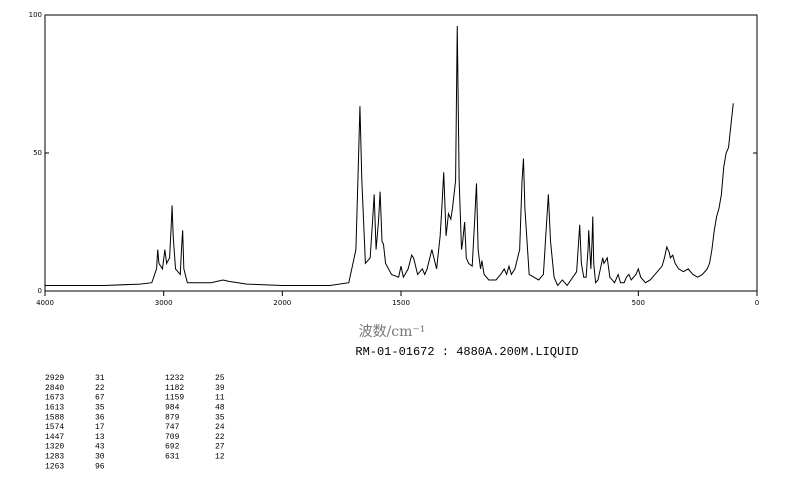 This screenshot has width=794, height=482. I want to click on peak-wavenumber: 984, so click(172, 408).